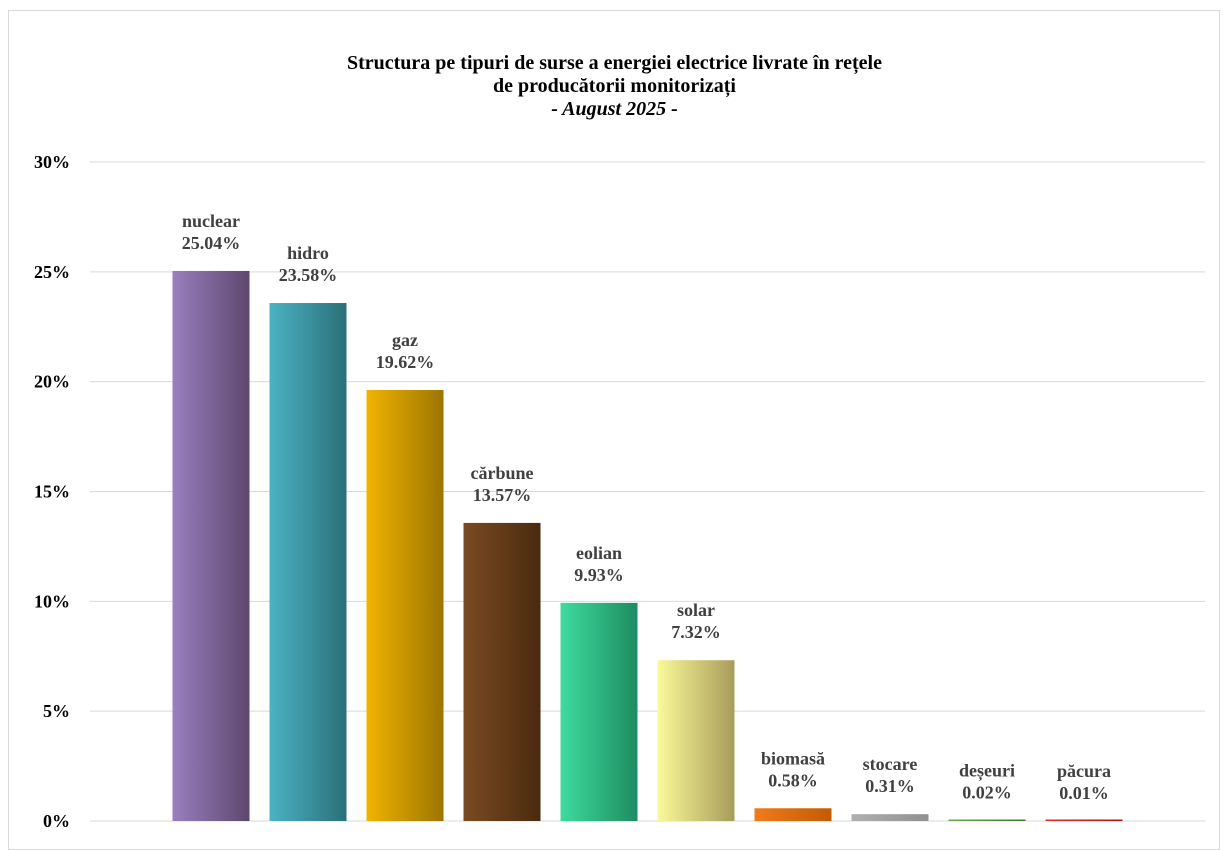 This screenshot has width=1229, height=850. I want to click on chart-subtitle: - August 2025 -, so click(614, 109).